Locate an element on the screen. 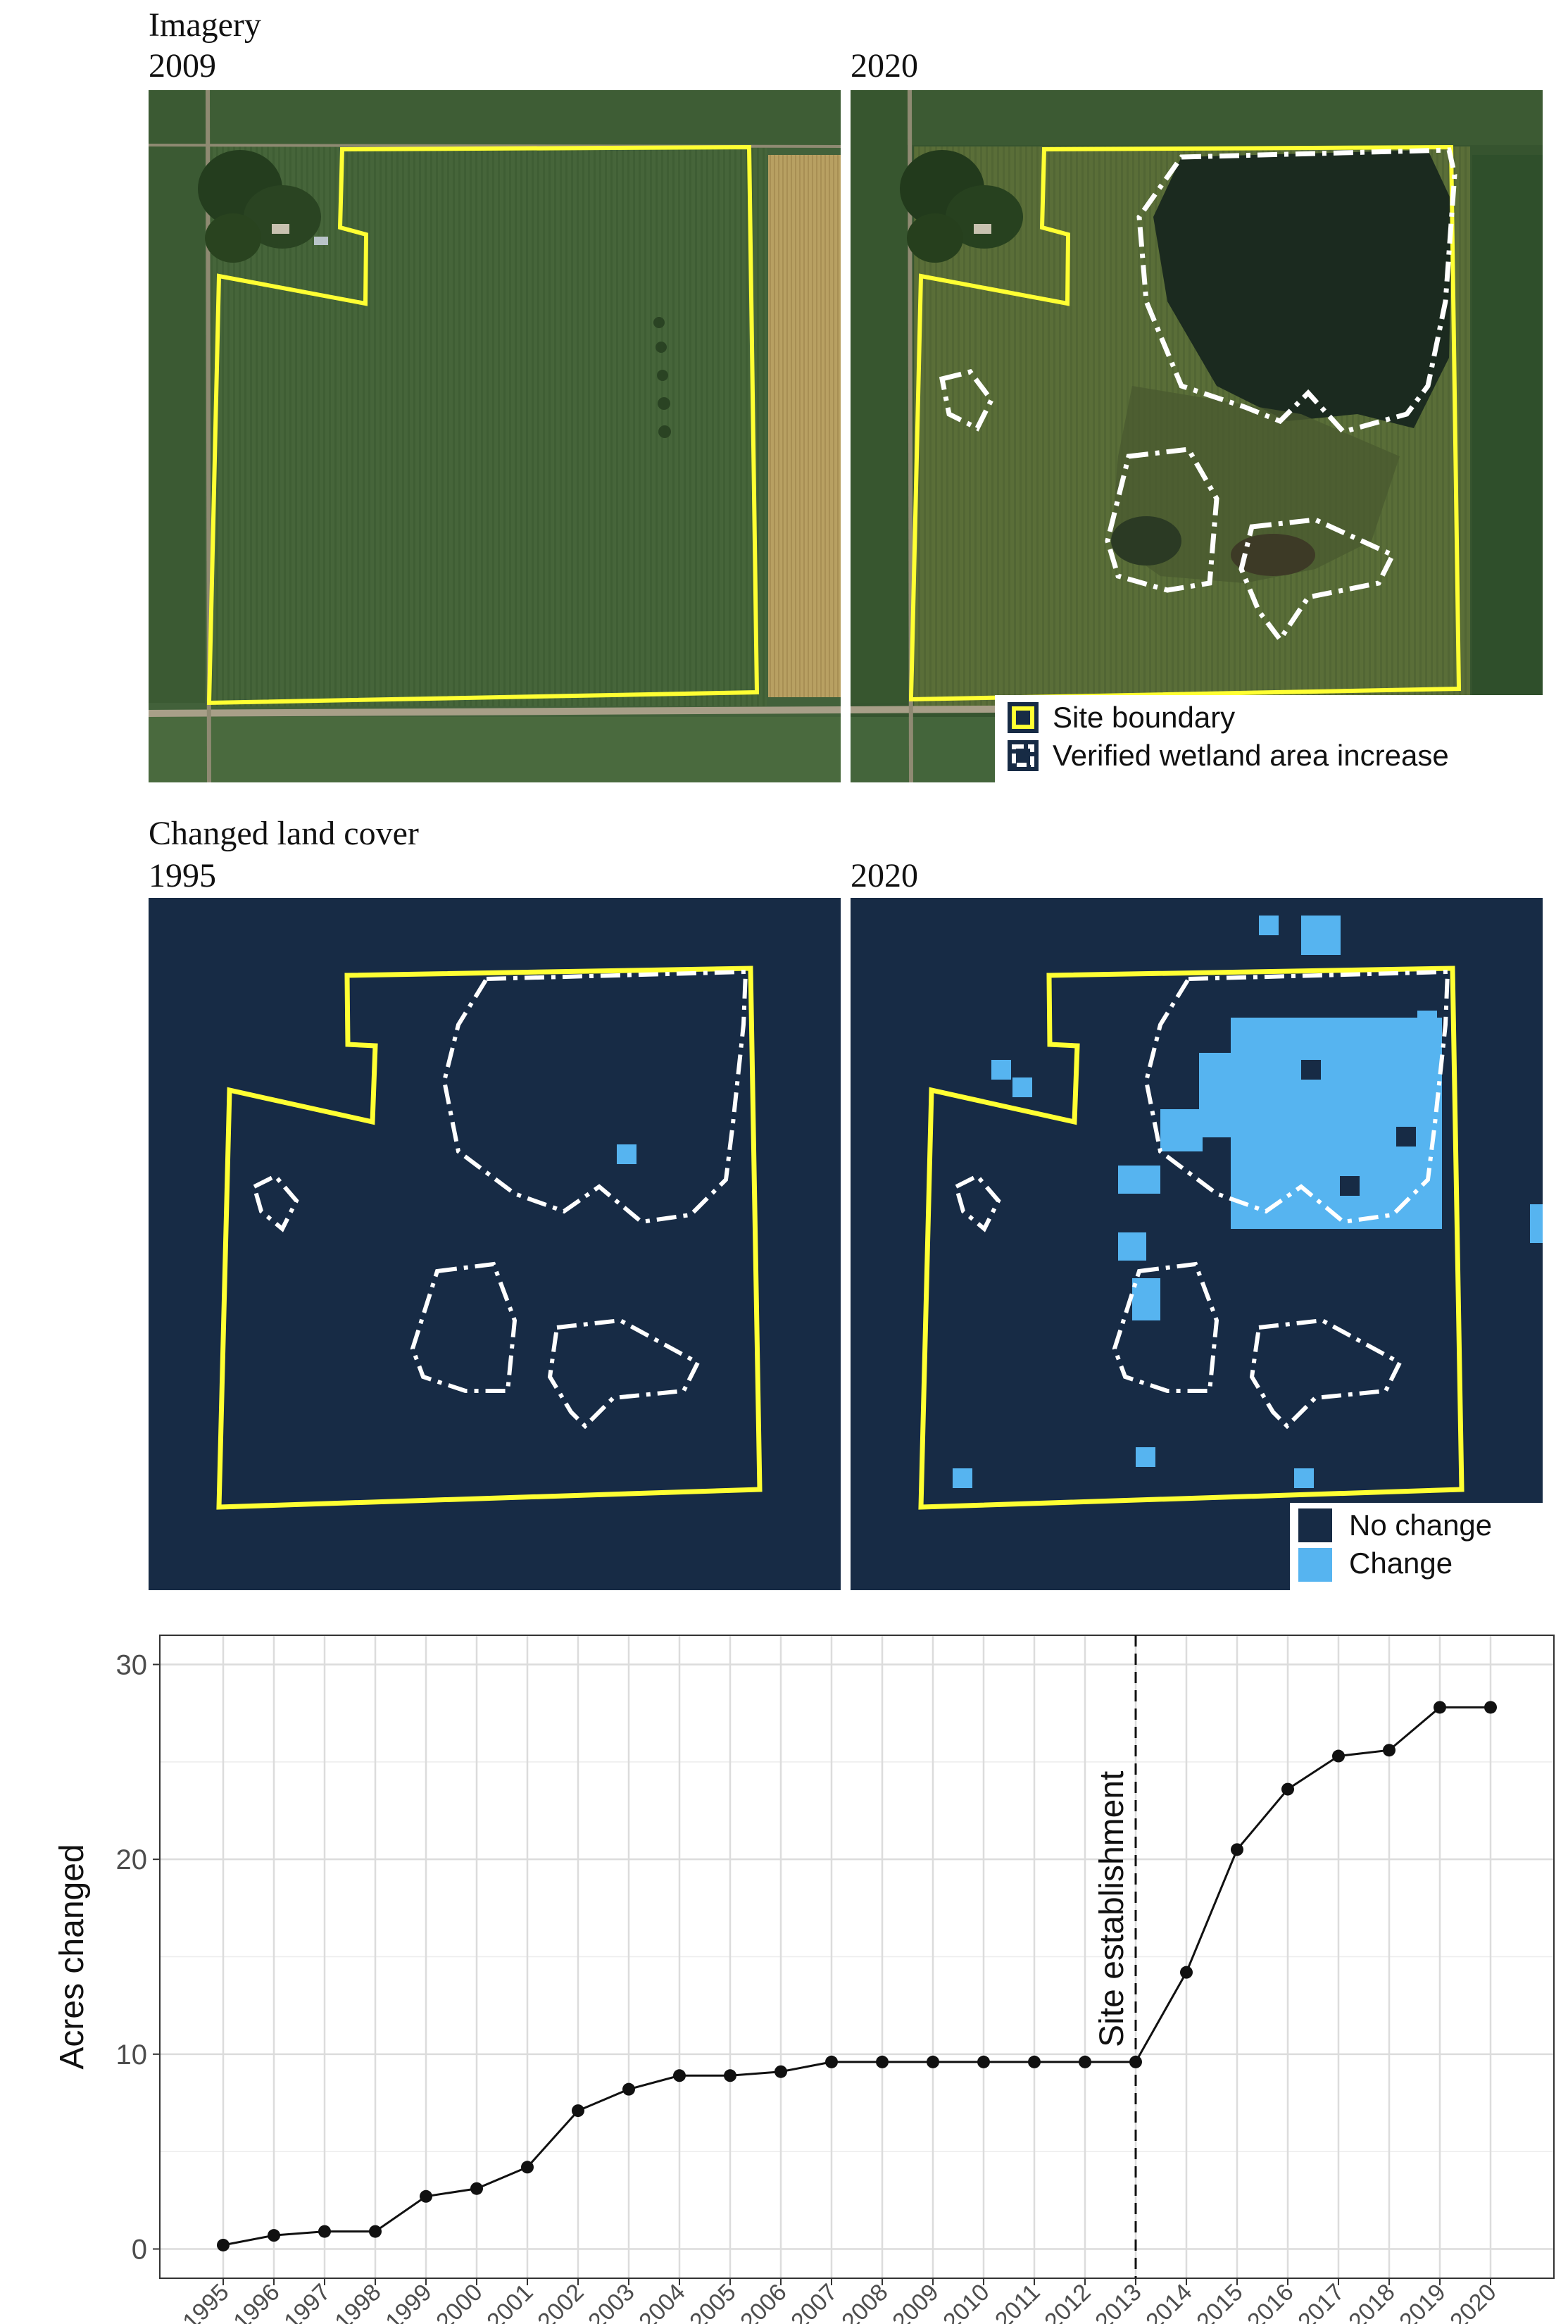 Image resolution: width=1568 pixels, height=2324 pixels. x-tick-label: 2015 is located at coordinates (1219, 2301).